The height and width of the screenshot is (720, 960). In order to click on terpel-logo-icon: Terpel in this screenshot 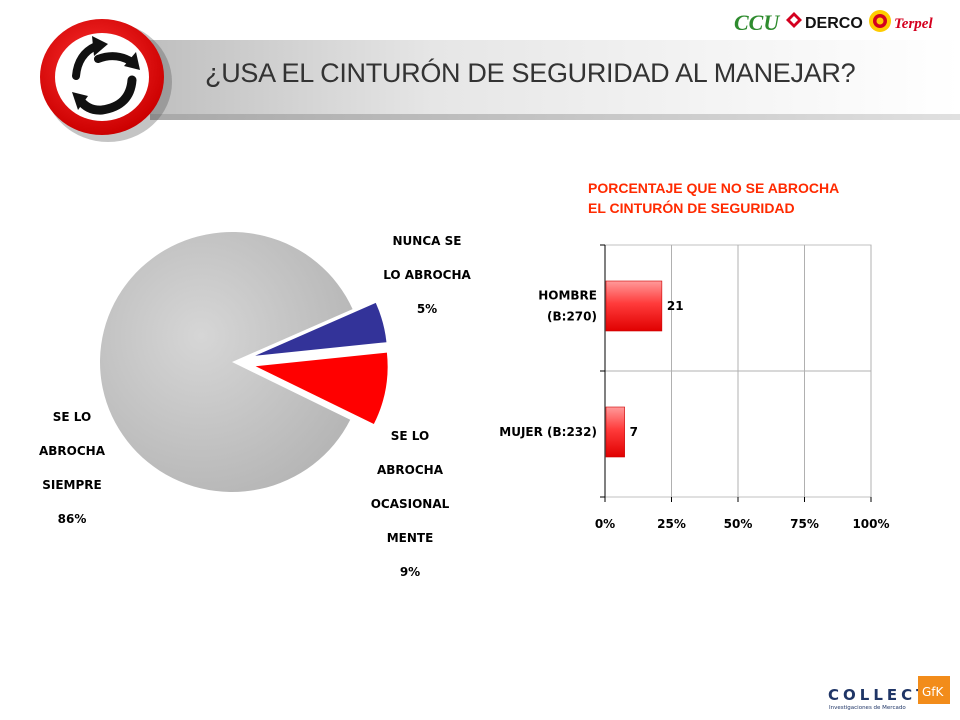, I will do `click(901, 21)`.